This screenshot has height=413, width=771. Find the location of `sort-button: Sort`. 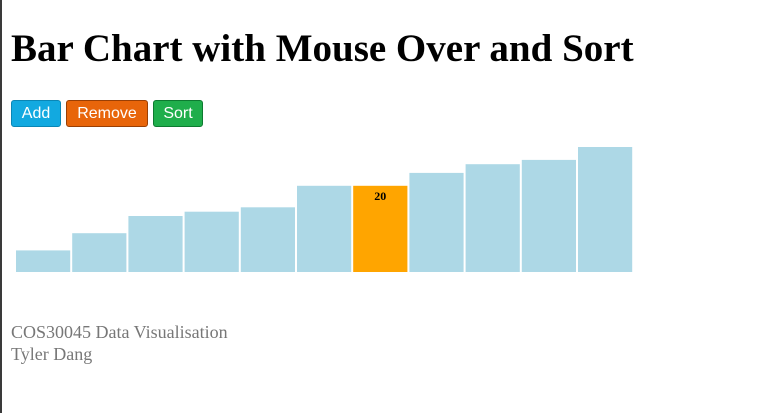

sort-button: Sort is located at coordinates (178, 113).